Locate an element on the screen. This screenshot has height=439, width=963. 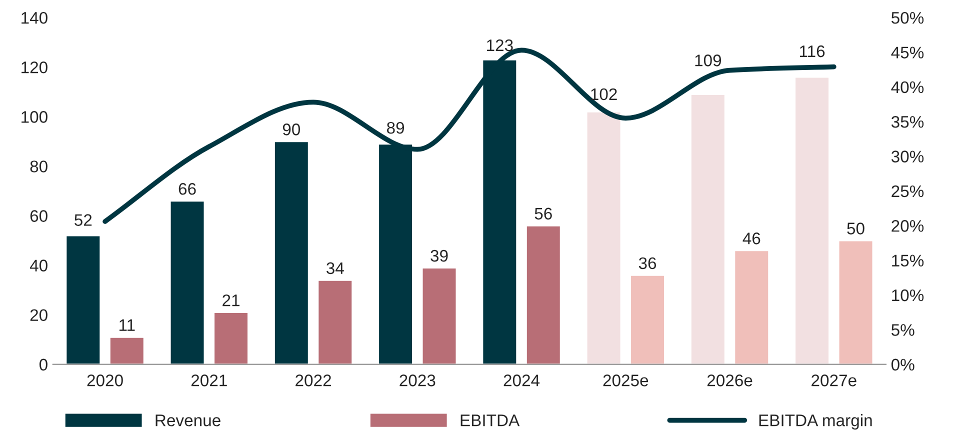
y2-tick-label: 5% is located at coordinates (902, 330).